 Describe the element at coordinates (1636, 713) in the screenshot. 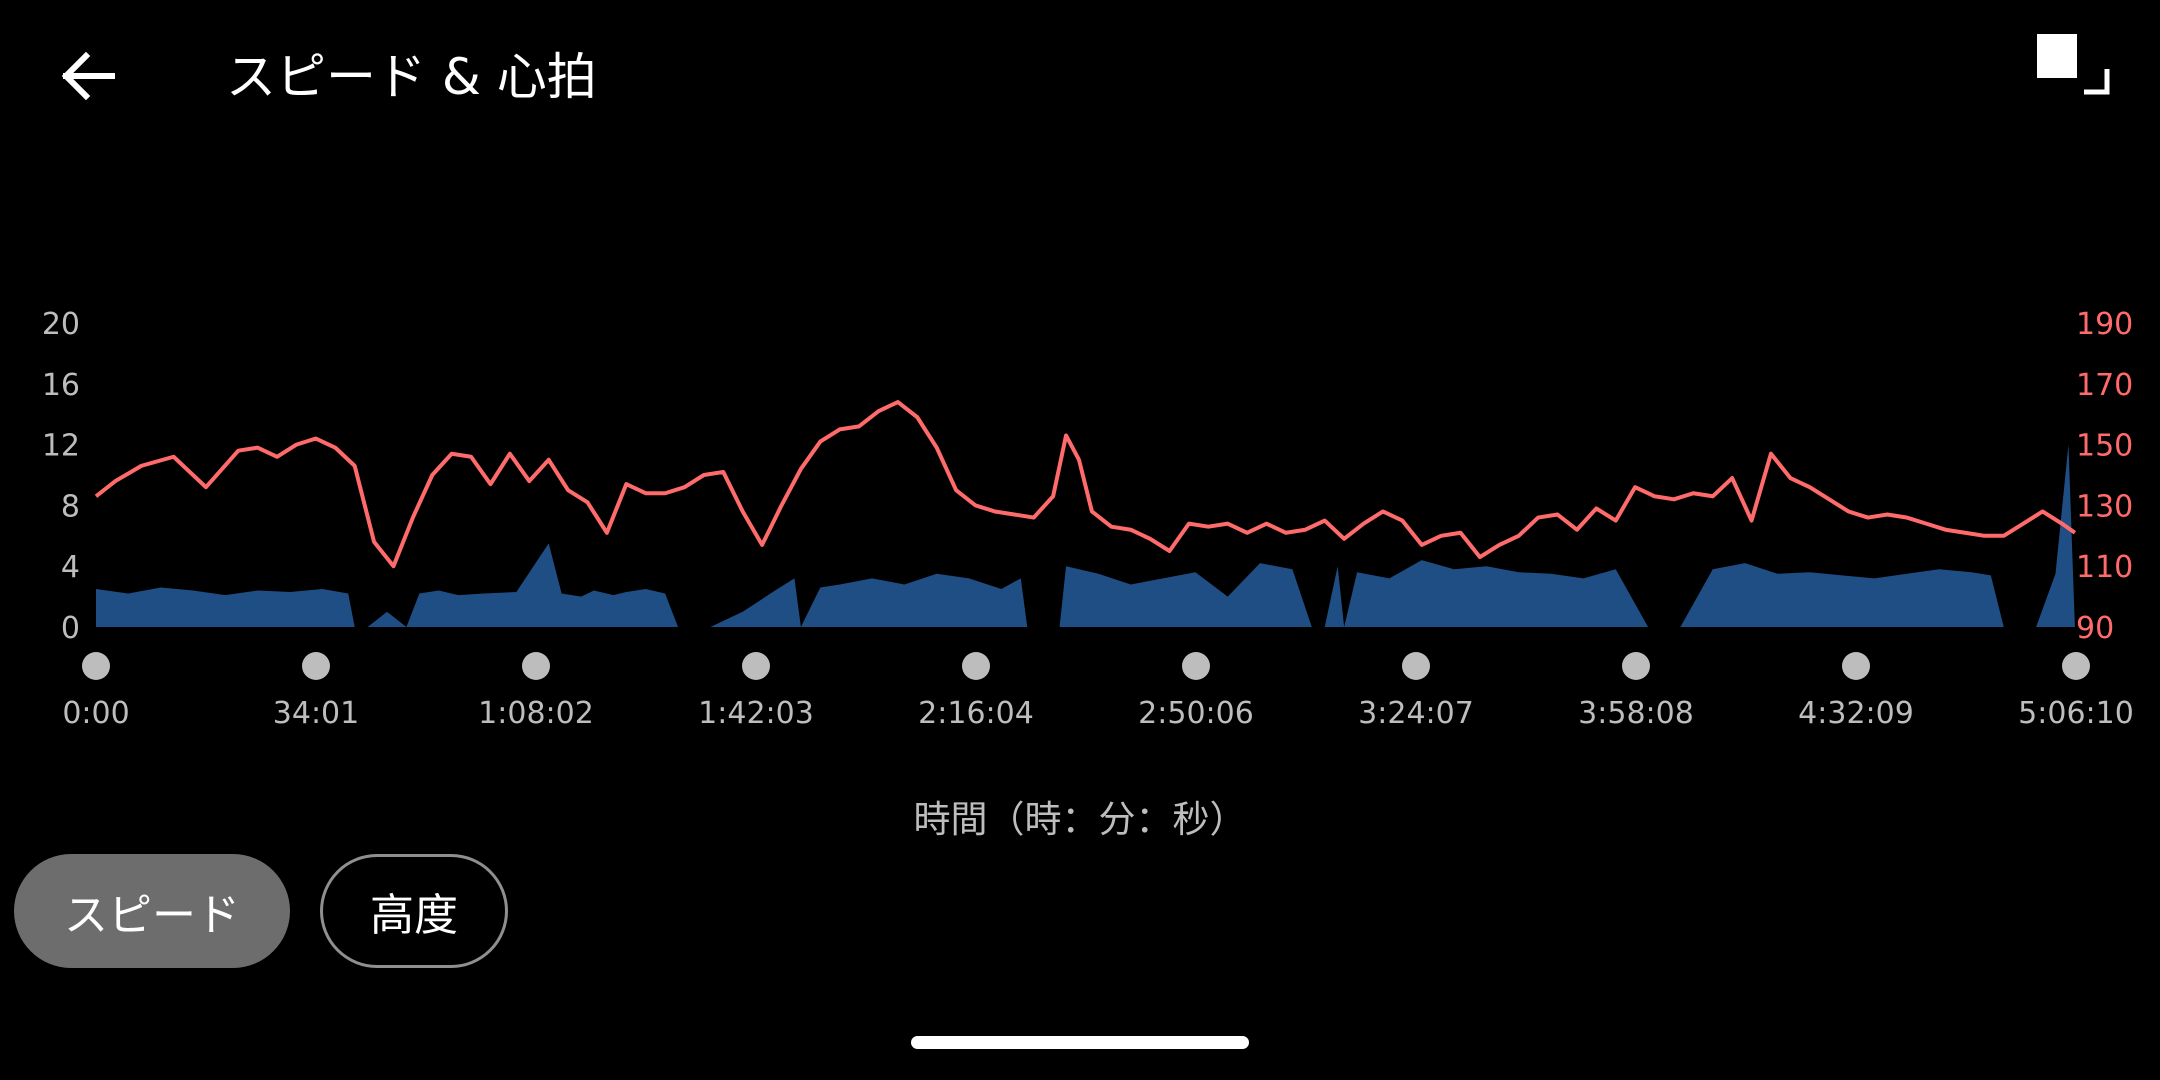

I see `x-tick-label: 3:58:08` at that location.